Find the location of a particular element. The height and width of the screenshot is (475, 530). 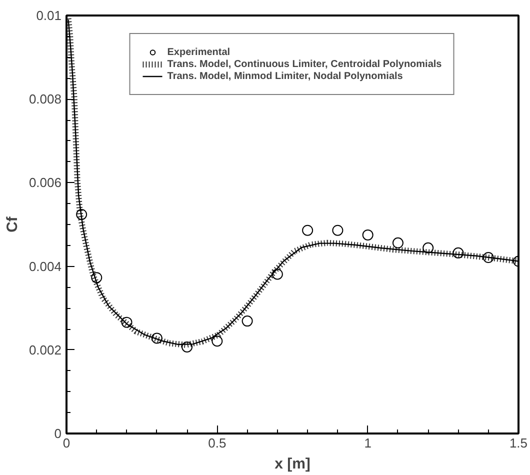

y-tick-label: 0.004 is located at coordinates (45, 266).